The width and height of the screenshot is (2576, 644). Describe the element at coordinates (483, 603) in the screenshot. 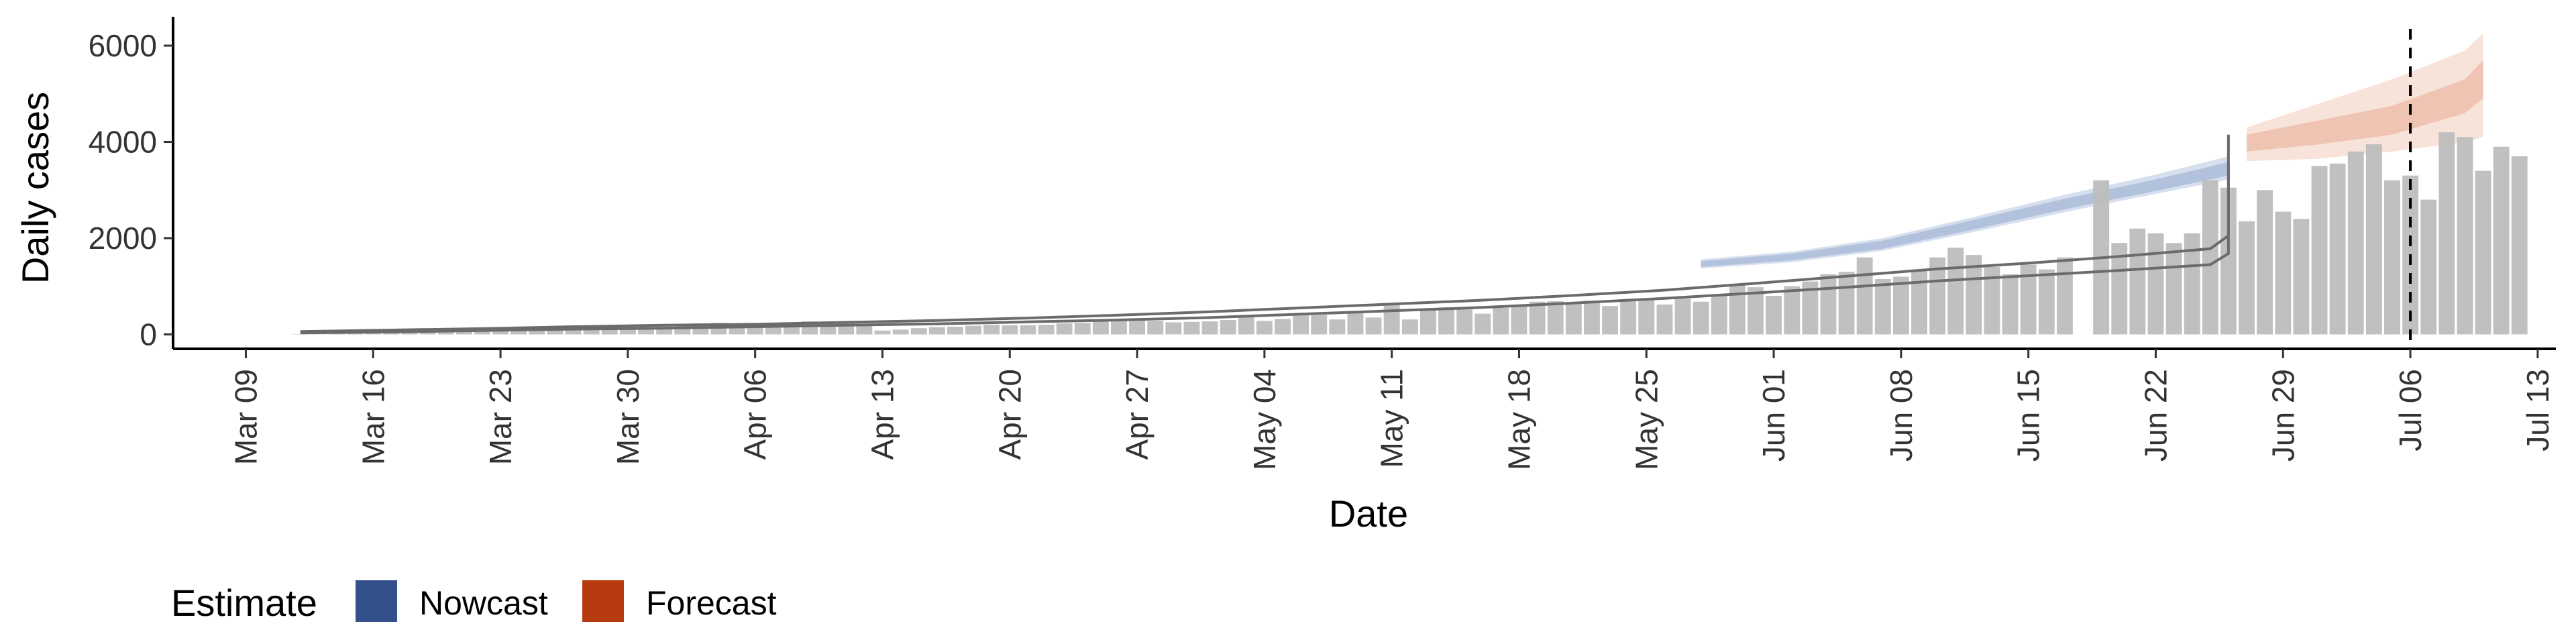

I see `legend-label-nowcast: Nowcast` at that location.